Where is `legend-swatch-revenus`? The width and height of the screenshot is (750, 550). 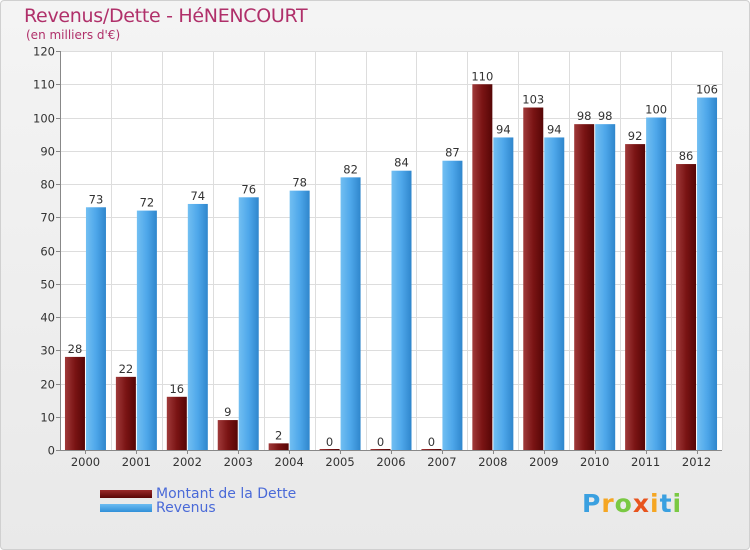 legend-swatch-revenus is located at coordinates (126, 508).